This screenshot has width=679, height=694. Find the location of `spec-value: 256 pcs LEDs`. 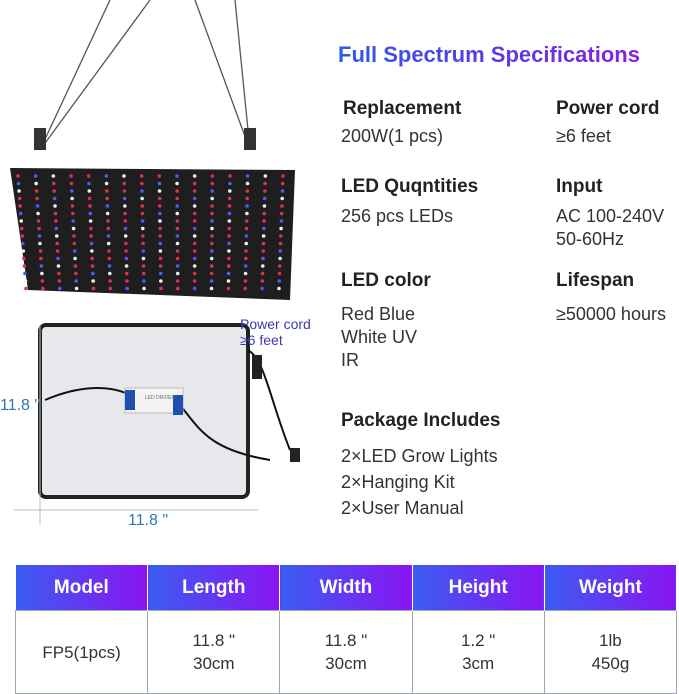

spec-value: 256 pcs LEDs is located at coordinates (397, 216).